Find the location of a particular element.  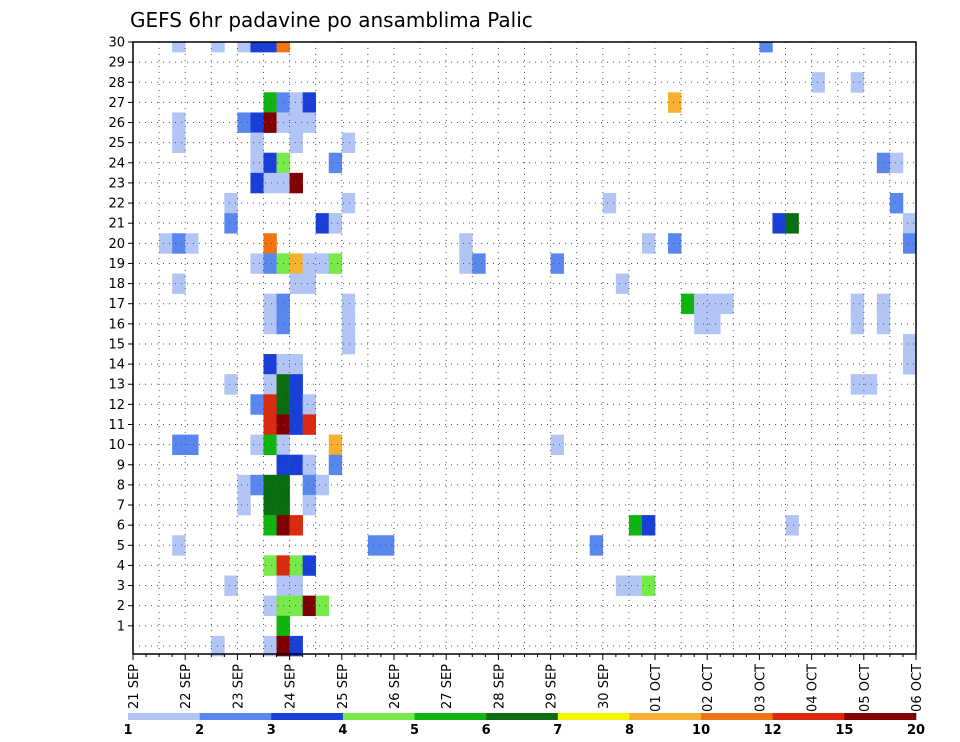

colorbar-label: 10 is located at coordinates (701, 730).